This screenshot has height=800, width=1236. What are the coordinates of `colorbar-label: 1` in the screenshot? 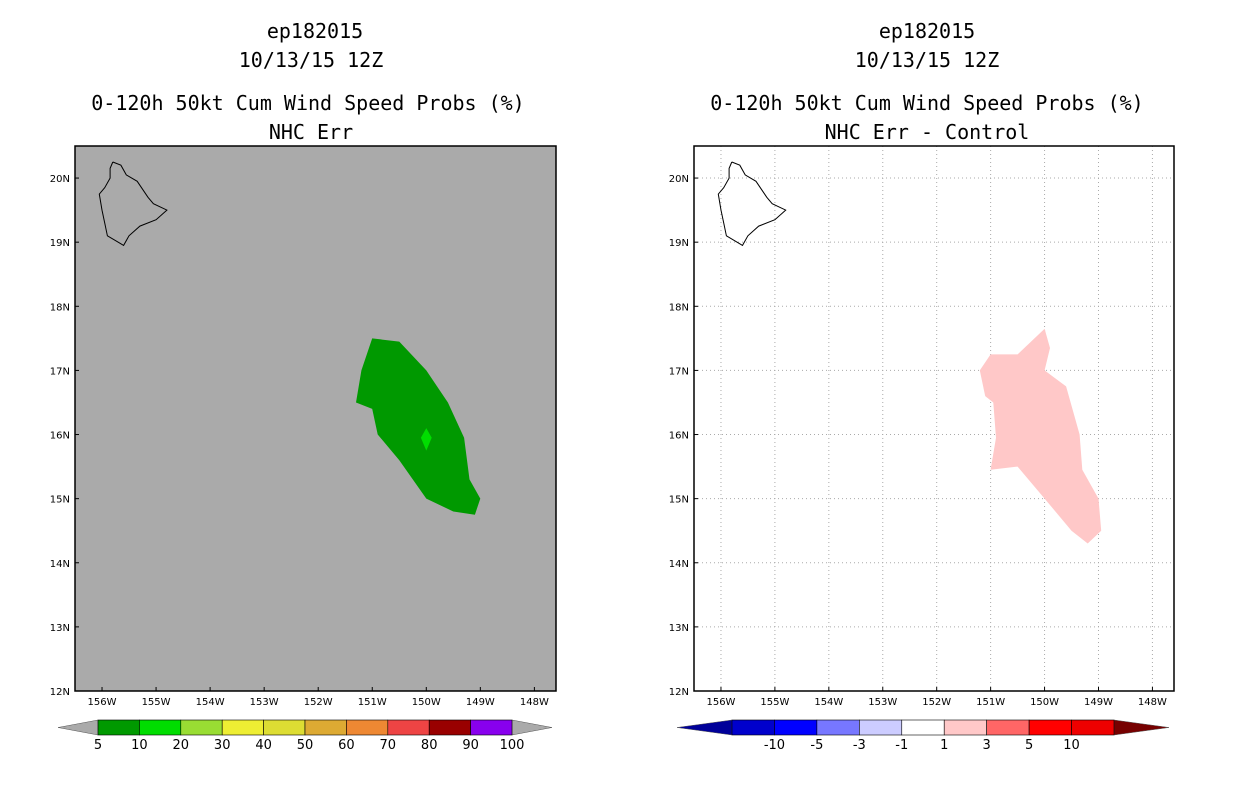 It's located at (944, 745).